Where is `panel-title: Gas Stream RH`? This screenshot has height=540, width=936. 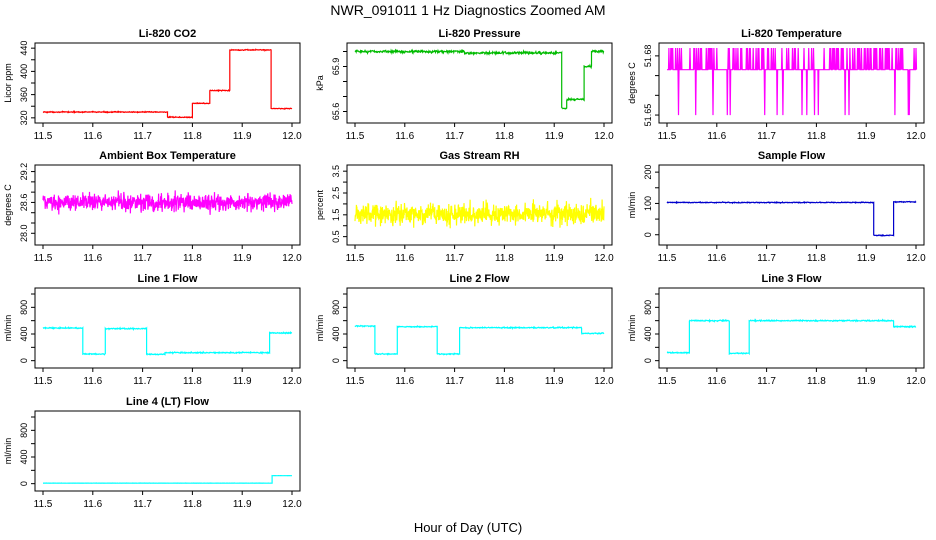
panel-title: Gas Stream RH is located at coordinates (479, 156).